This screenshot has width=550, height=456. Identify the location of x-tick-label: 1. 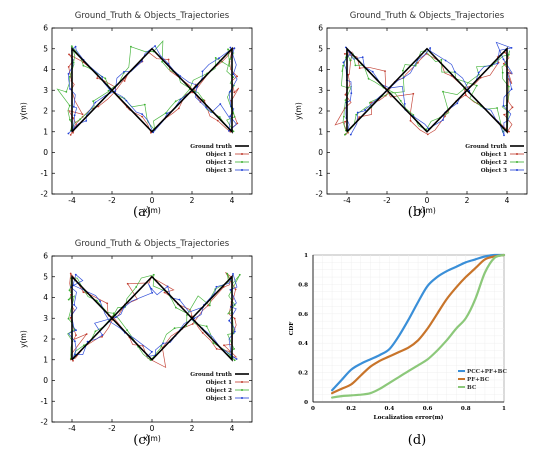
(504, 409).